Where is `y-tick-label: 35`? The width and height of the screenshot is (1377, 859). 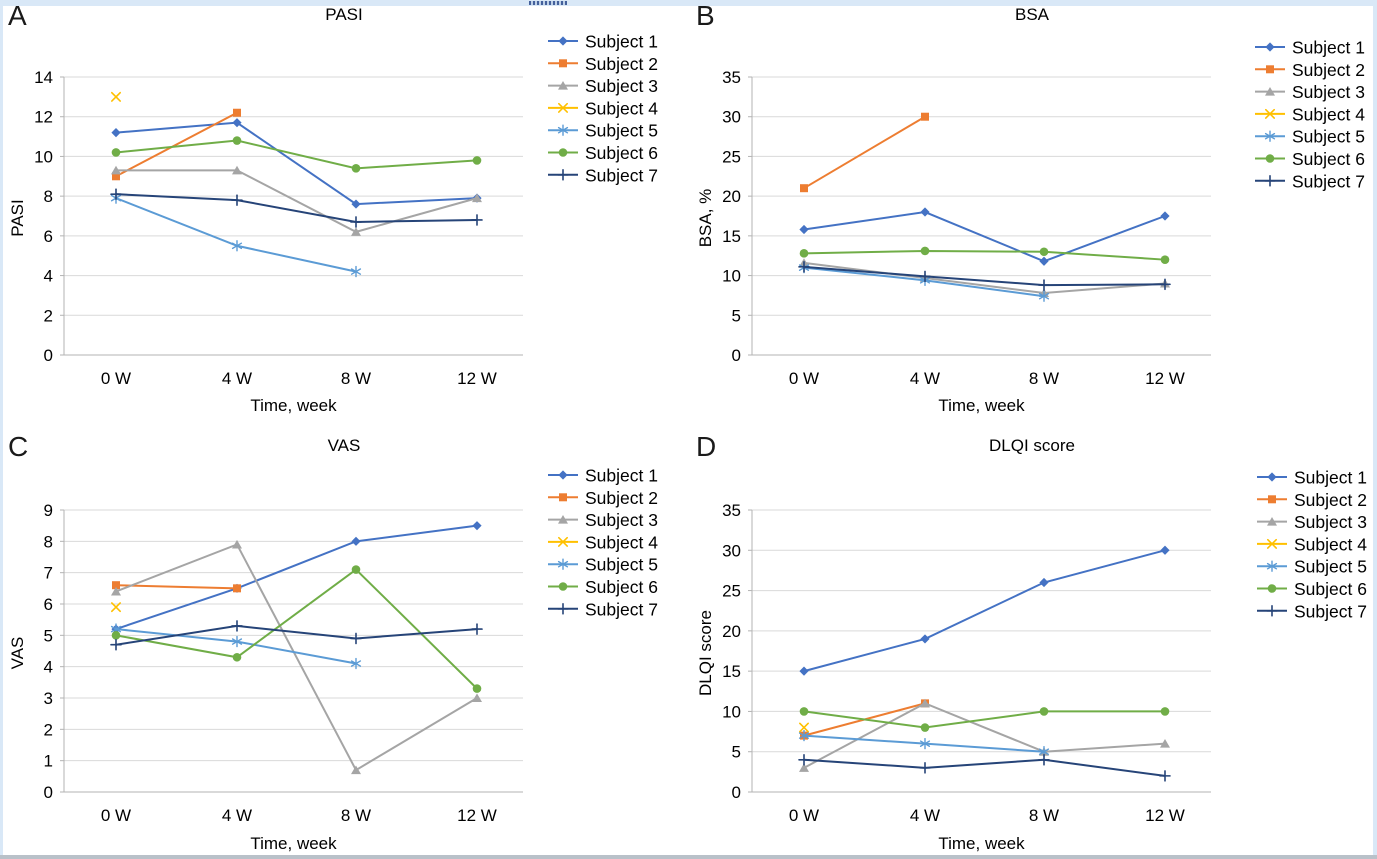
y-tick-label: 35 is located at coordinates (731, 510).